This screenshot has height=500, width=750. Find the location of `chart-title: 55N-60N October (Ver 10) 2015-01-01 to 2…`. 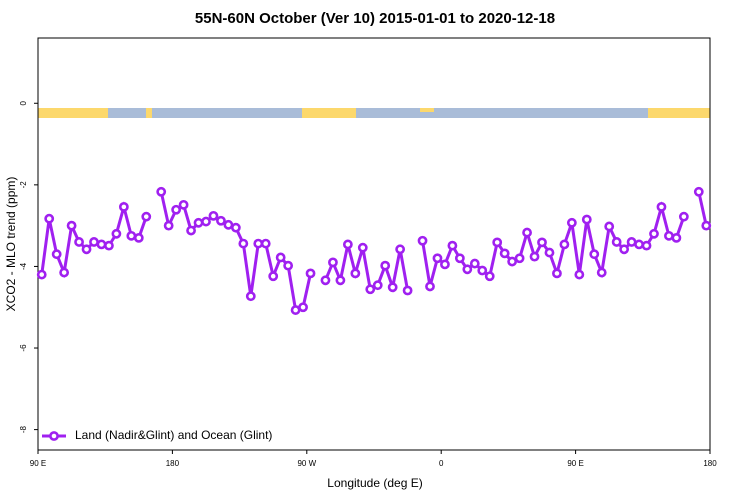

chart-title: 55N-60N October (Ver 10) 2015-01-01 to 2… is located at coordinates (375, 18).